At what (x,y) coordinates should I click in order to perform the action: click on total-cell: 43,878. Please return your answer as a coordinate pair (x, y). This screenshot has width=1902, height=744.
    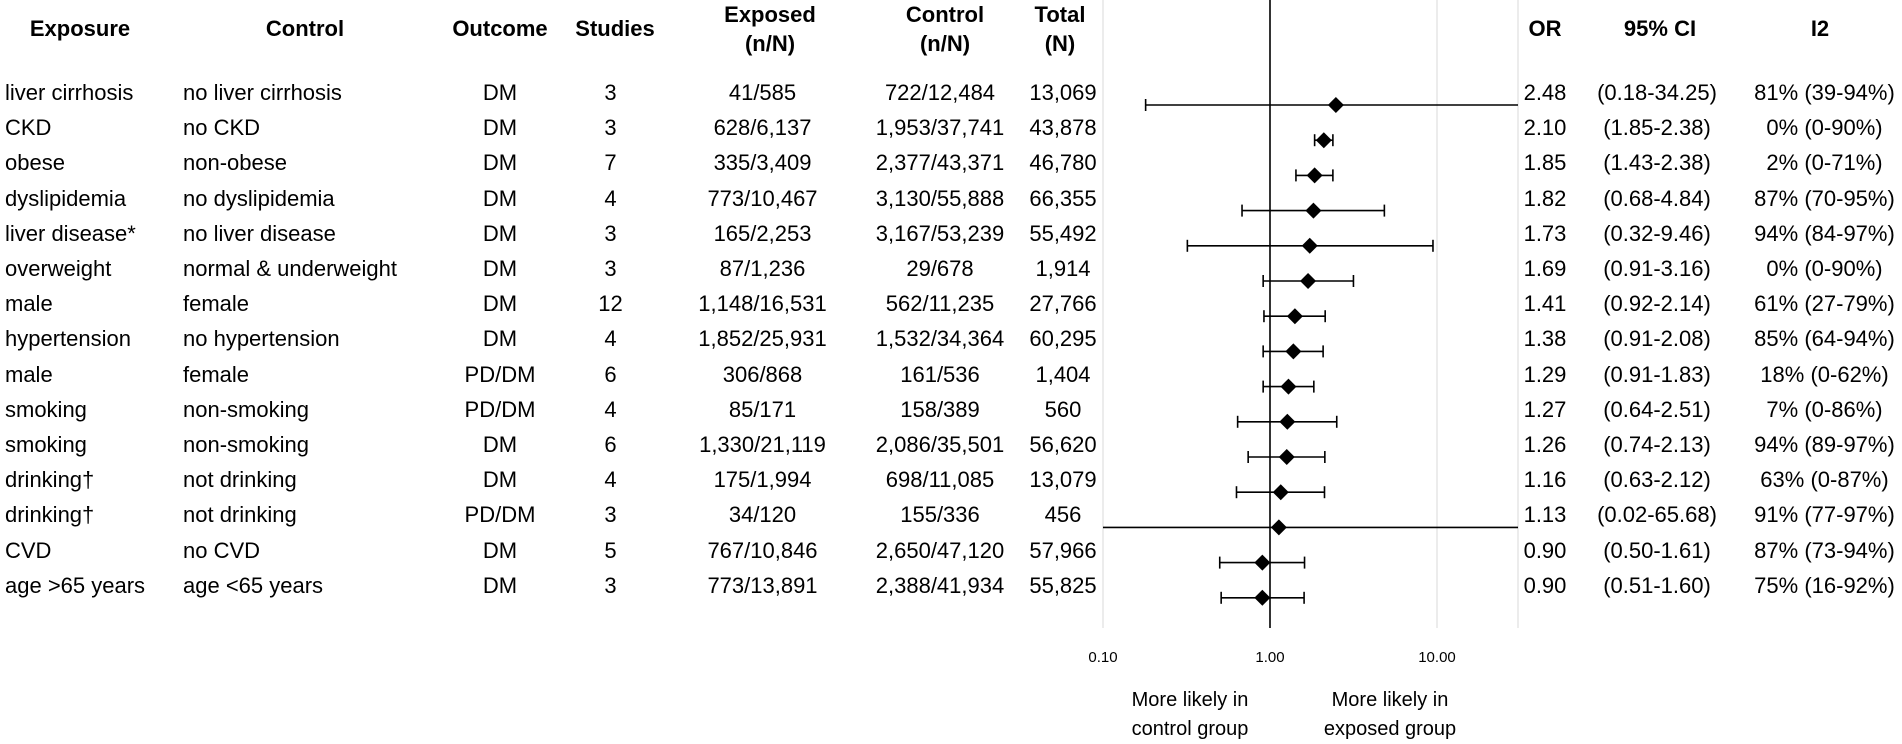
    Looking at the image, I should click on (1063, 128).